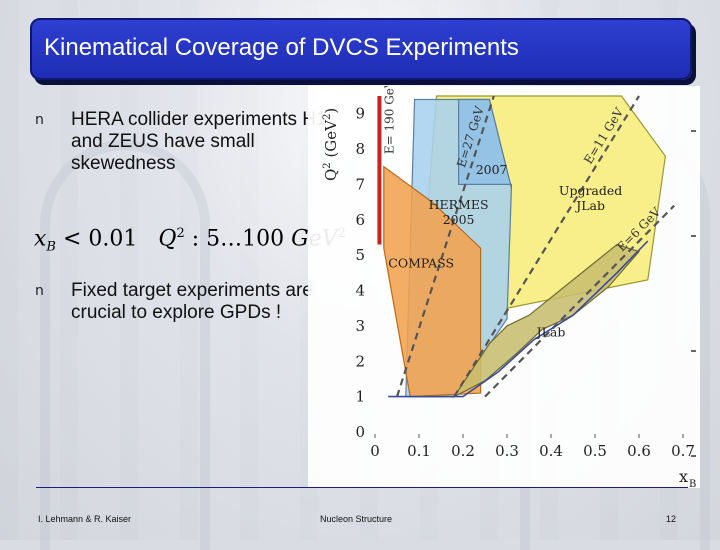 Image resolution: width=720 pixels, height=550 pixels. Describe the element at coordinates (51, 247) in the screenshot. I see `formula-xb-sub: B` at that location.